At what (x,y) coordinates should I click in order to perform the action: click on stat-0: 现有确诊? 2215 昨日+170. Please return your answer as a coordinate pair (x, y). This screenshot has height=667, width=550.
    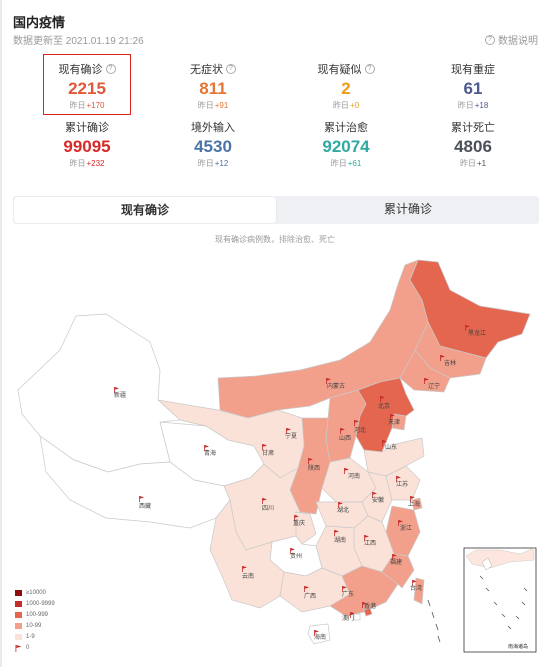
    Looking at the image, I should click on (87, 87).